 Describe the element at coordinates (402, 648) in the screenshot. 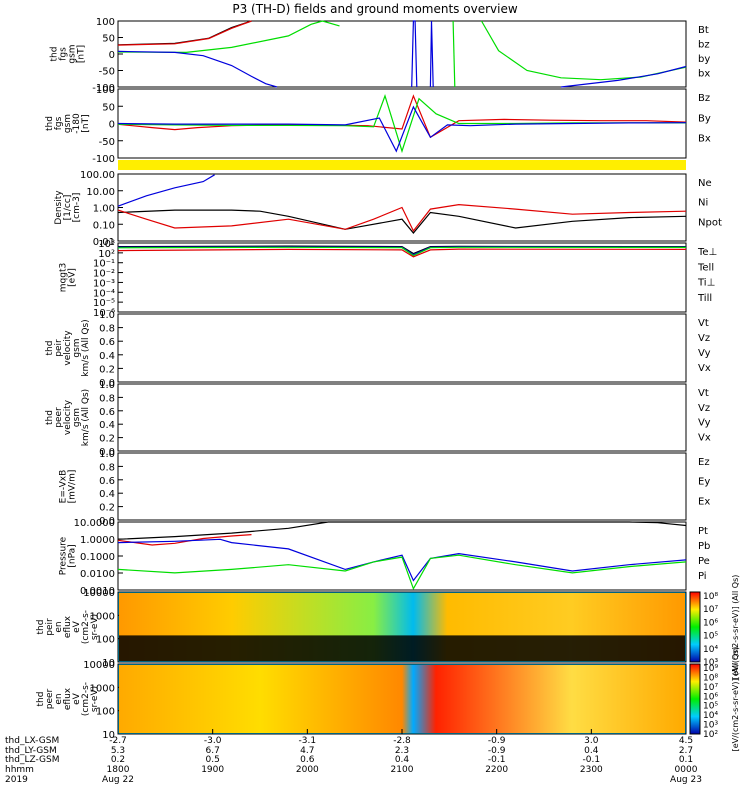

I see `heatmap-low-energy` at that location.